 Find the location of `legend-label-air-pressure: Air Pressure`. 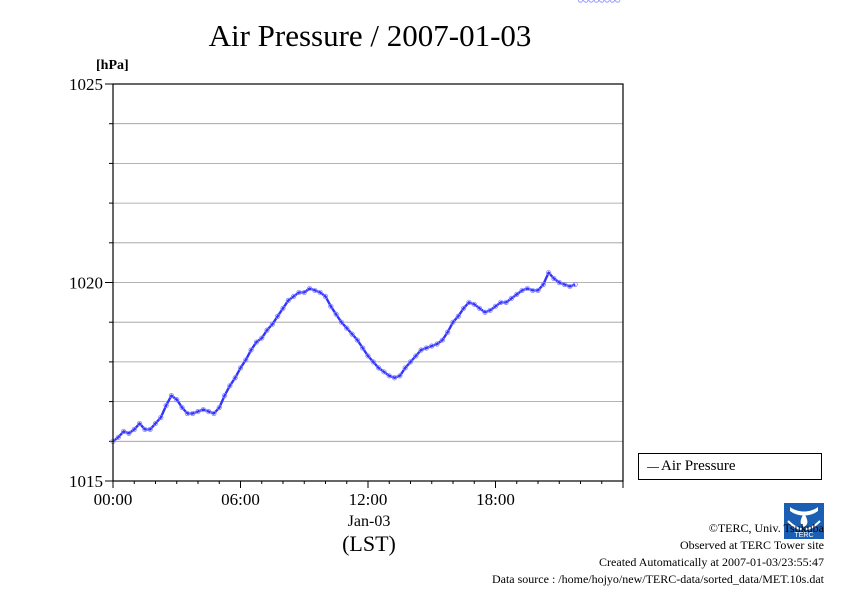

legend-label-air-pressure: Air Pressure is located at coordinates (698, 466).